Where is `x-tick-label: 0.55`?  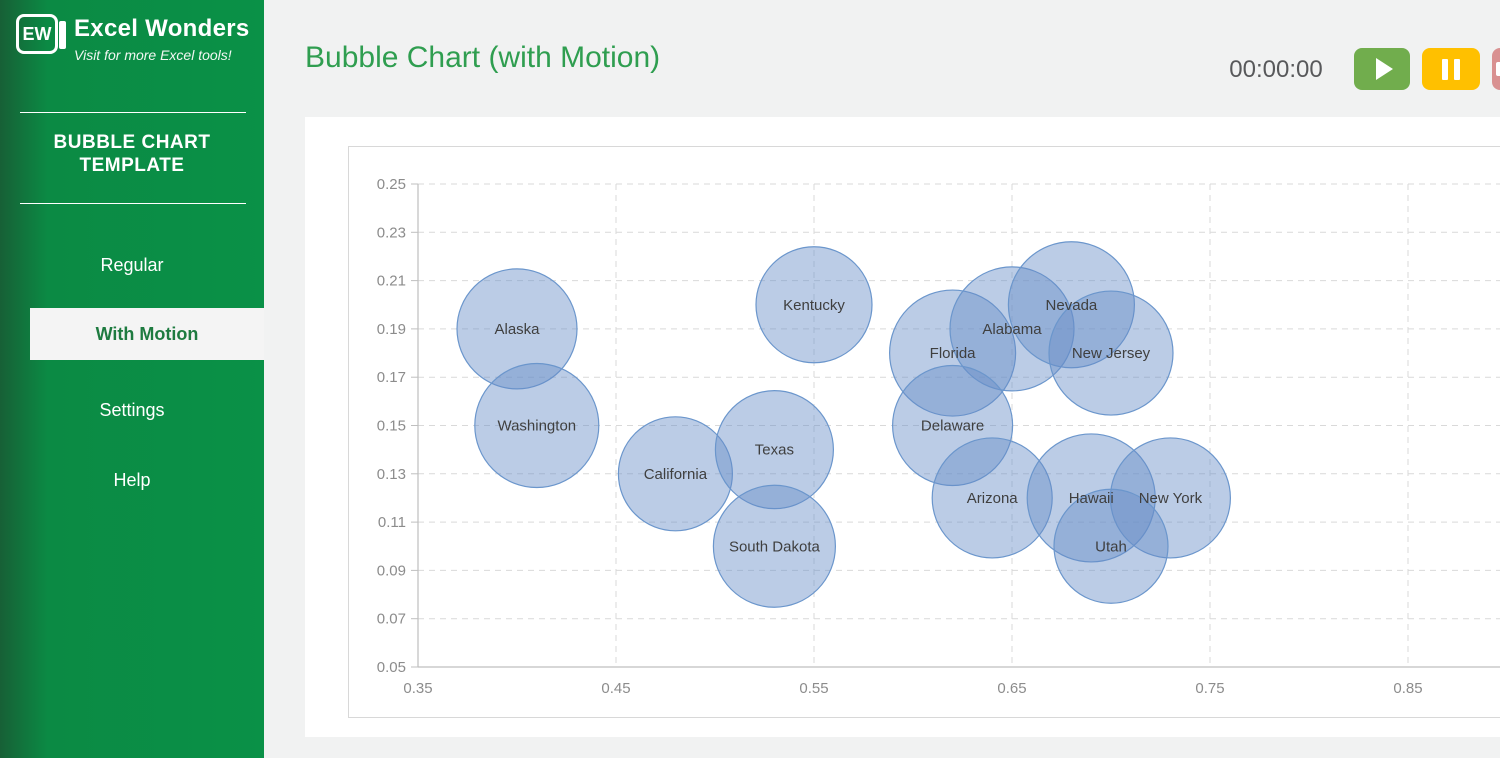 x-tick-label: 0.55 is located at coordinates (813, 688).